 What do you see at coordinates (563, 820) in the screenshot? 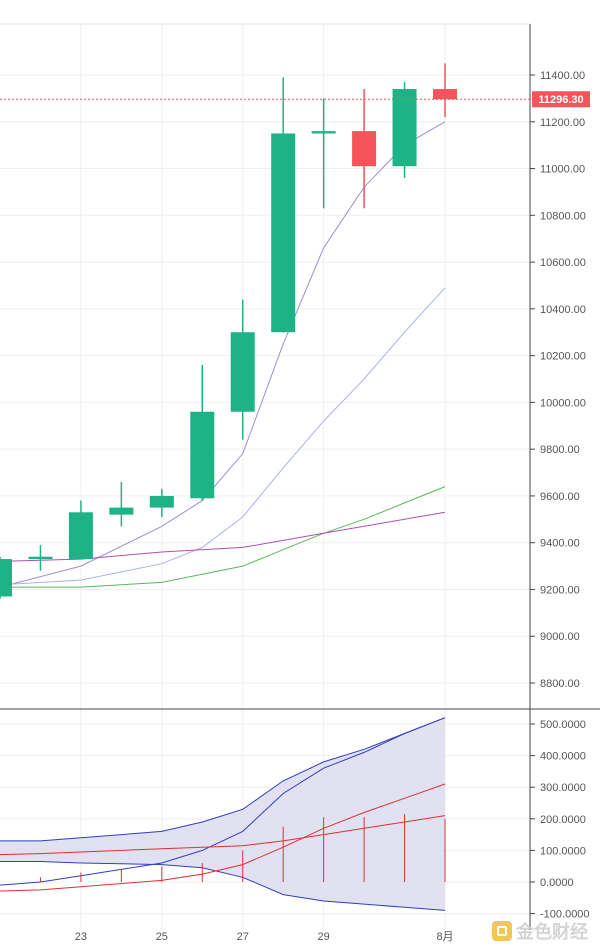
I see `indicator-tick-label: 200.0000` at bounding box center [563, 820].